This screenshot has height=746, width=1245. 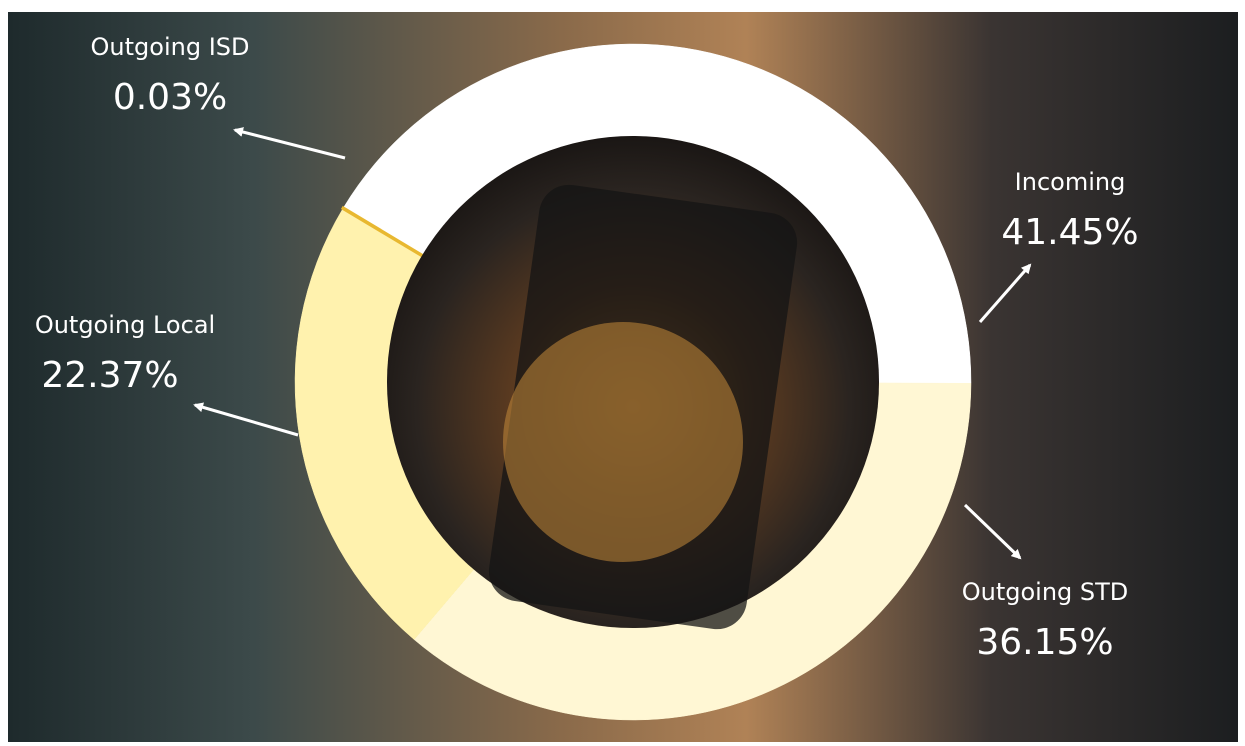 I want to click on category-label: Outgoing Local, so click(x=125, y=325).